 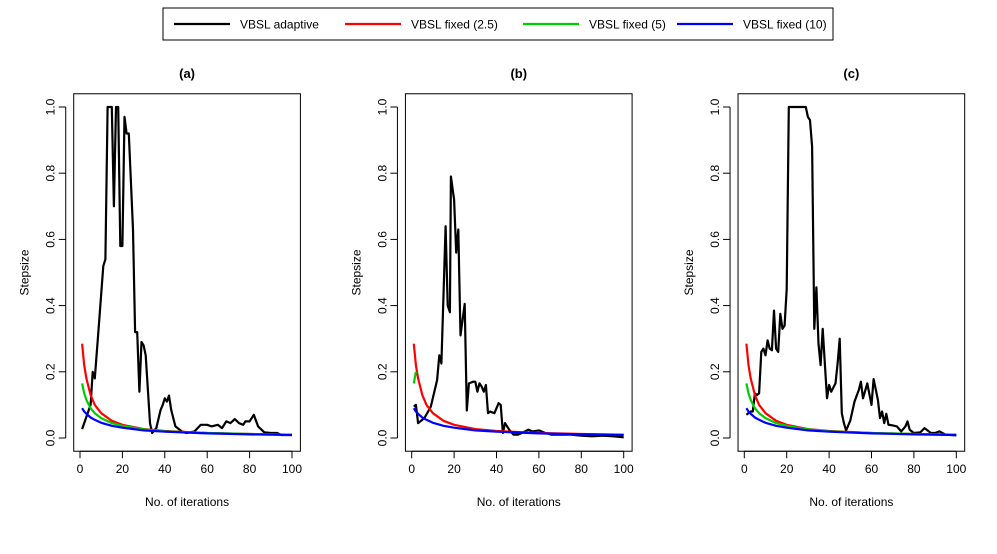 What do you see at coordinates (454, 25) in the screenshot?
I see `legend-label: VBSL fixed (2.5)` at bounding box center [454, 25].